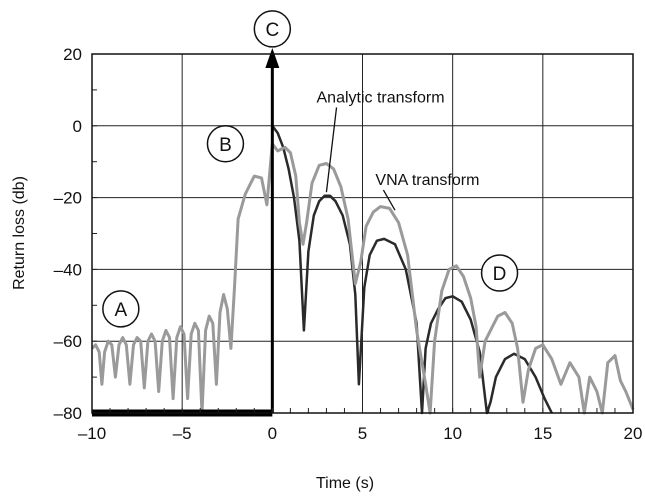 This screenshot has height=502, width=645. What do you see at coordinates (77, 126) in the screenshot?
I see `y-tick-label: 0` at bounding box center [77, 126].